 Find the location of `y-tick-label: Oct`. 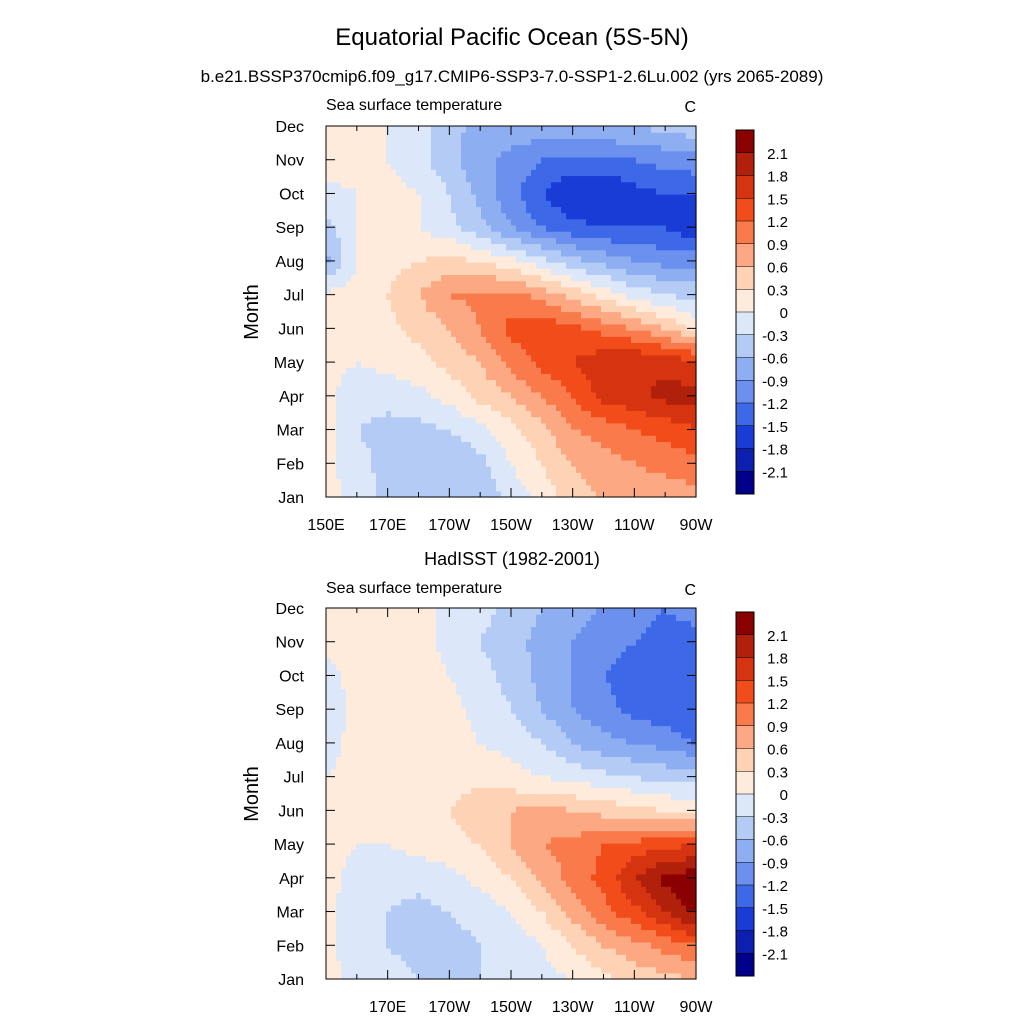

y-tick-label: Oct is located at coordinates (291, 194).